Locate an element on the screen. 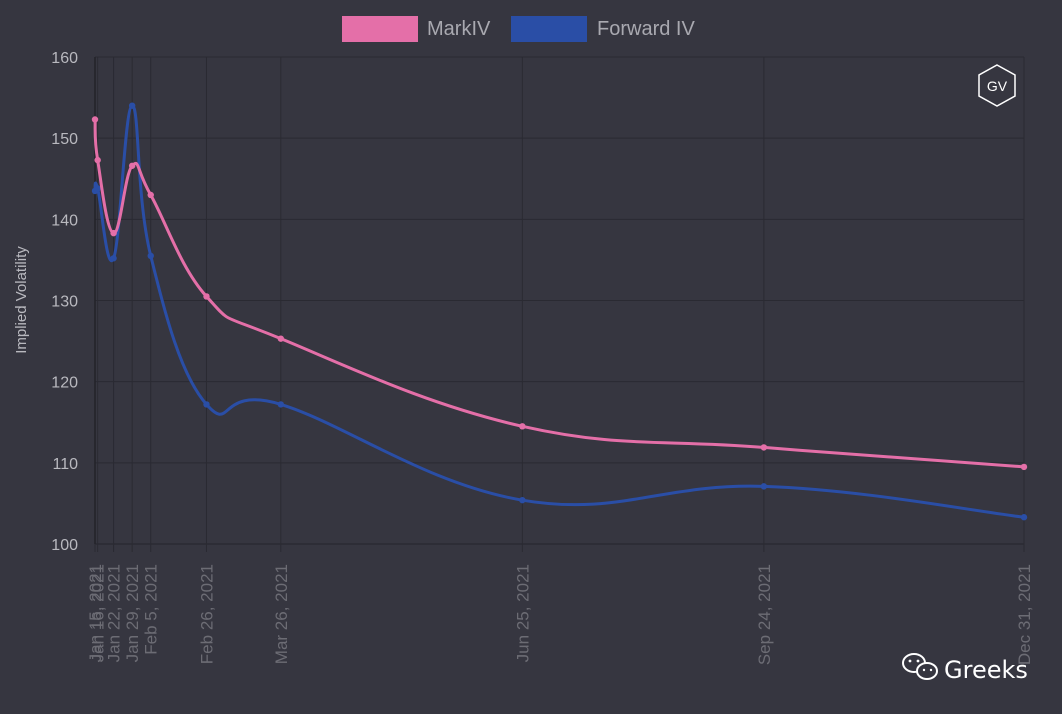 The width and height of the screenshot is (1062, 714). legend: MarkIV Forward IV is located at coordinates (518, 29).